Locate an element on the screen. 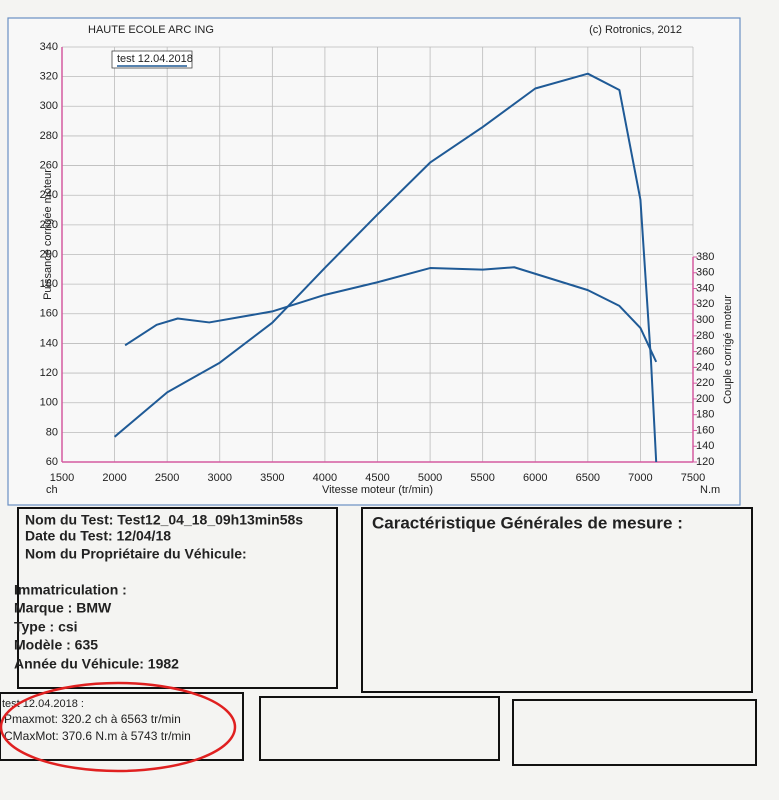 This screenshot has height=800, width=779. y-tick-label: 180 is located at coordinates (49, 284).